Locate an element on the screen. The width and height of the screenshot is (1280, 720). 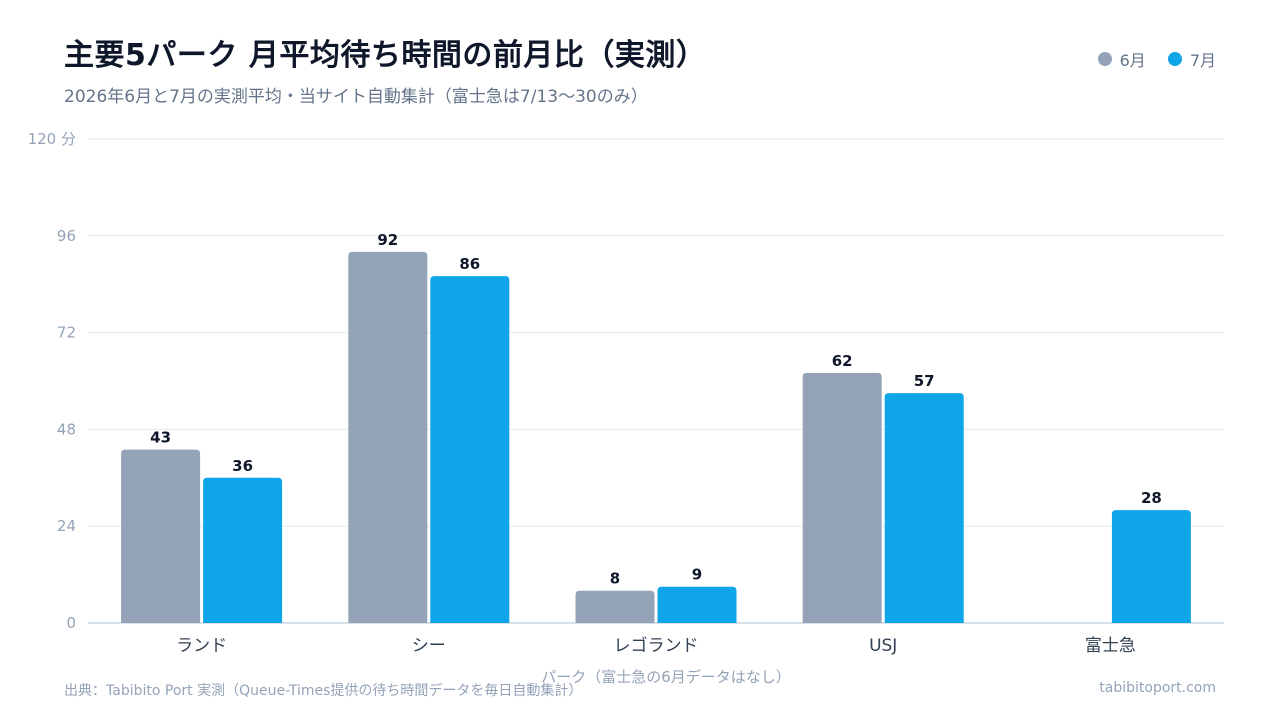
data-label: 9 is located at coordinates (697, 575).